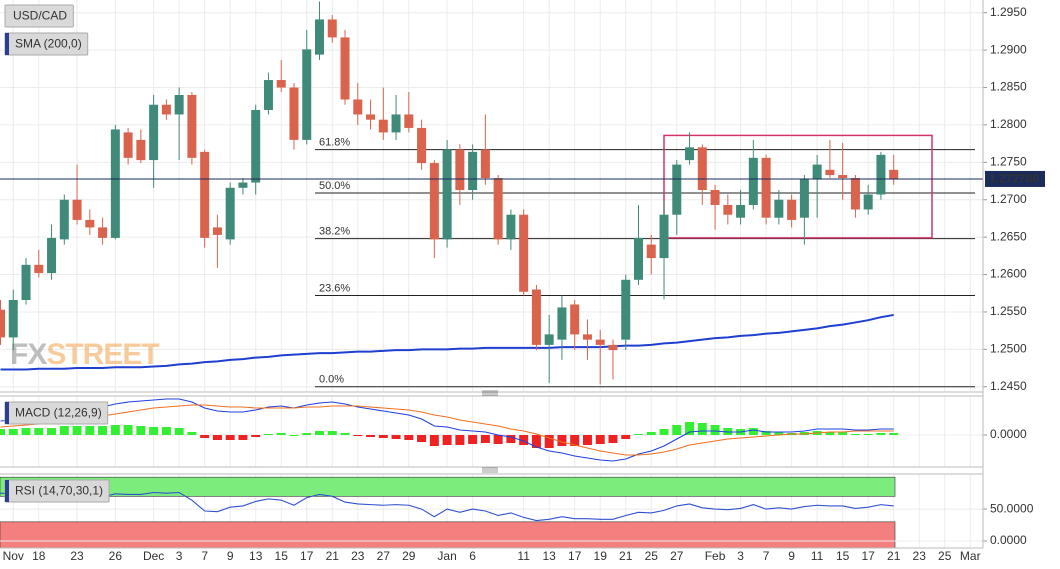  What do you see at coordinates (1008, 349) in the screenshot?
I see `y-tick-label: 1.2500` at bounding box center [1008, 349].